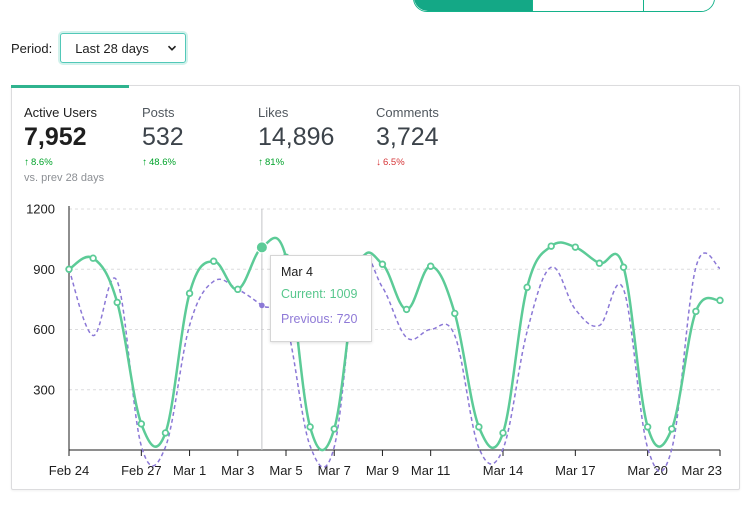  Describe the element at coordinates (112, 48) in the screenshot. I see `period-selected-value: Last 28 days` at that location.